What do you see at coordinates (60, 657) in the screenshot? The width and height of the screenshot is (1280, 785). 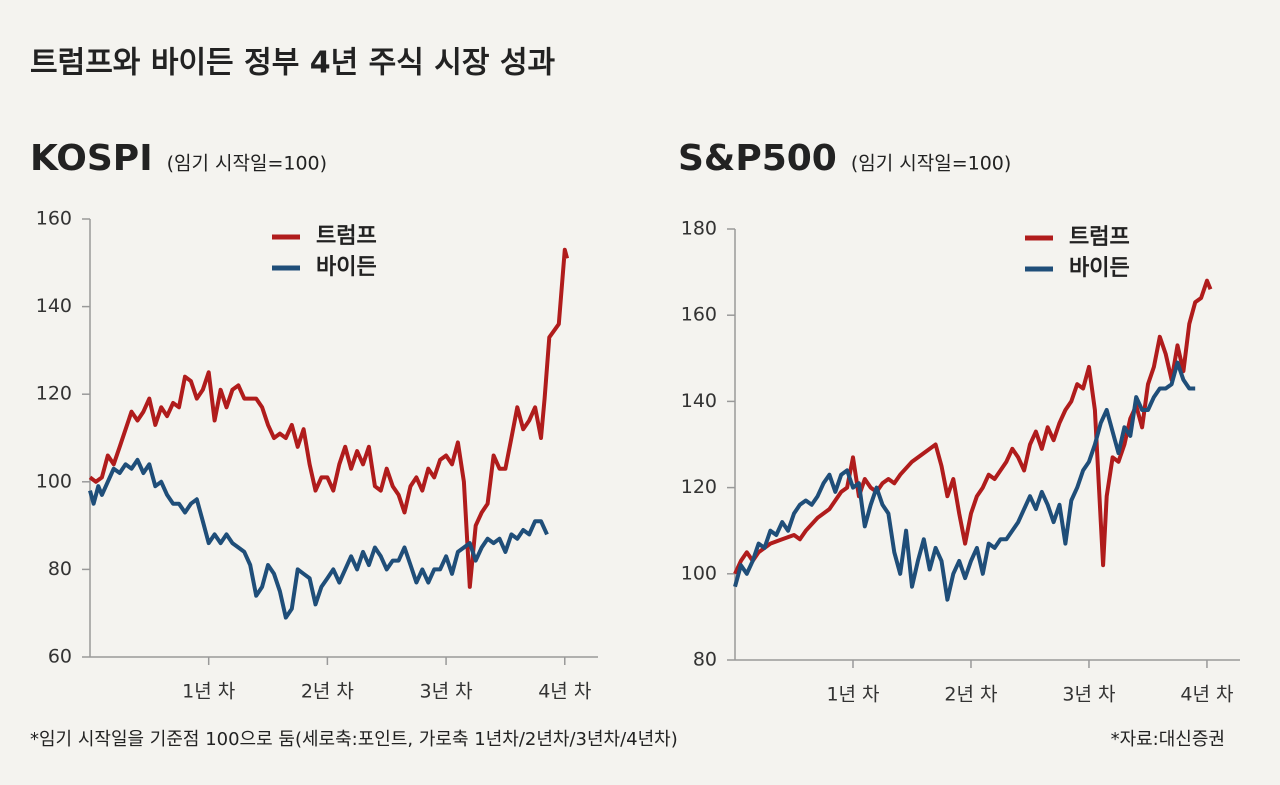 I see `y-tick-label: 60` at bounding box center [60, 657].